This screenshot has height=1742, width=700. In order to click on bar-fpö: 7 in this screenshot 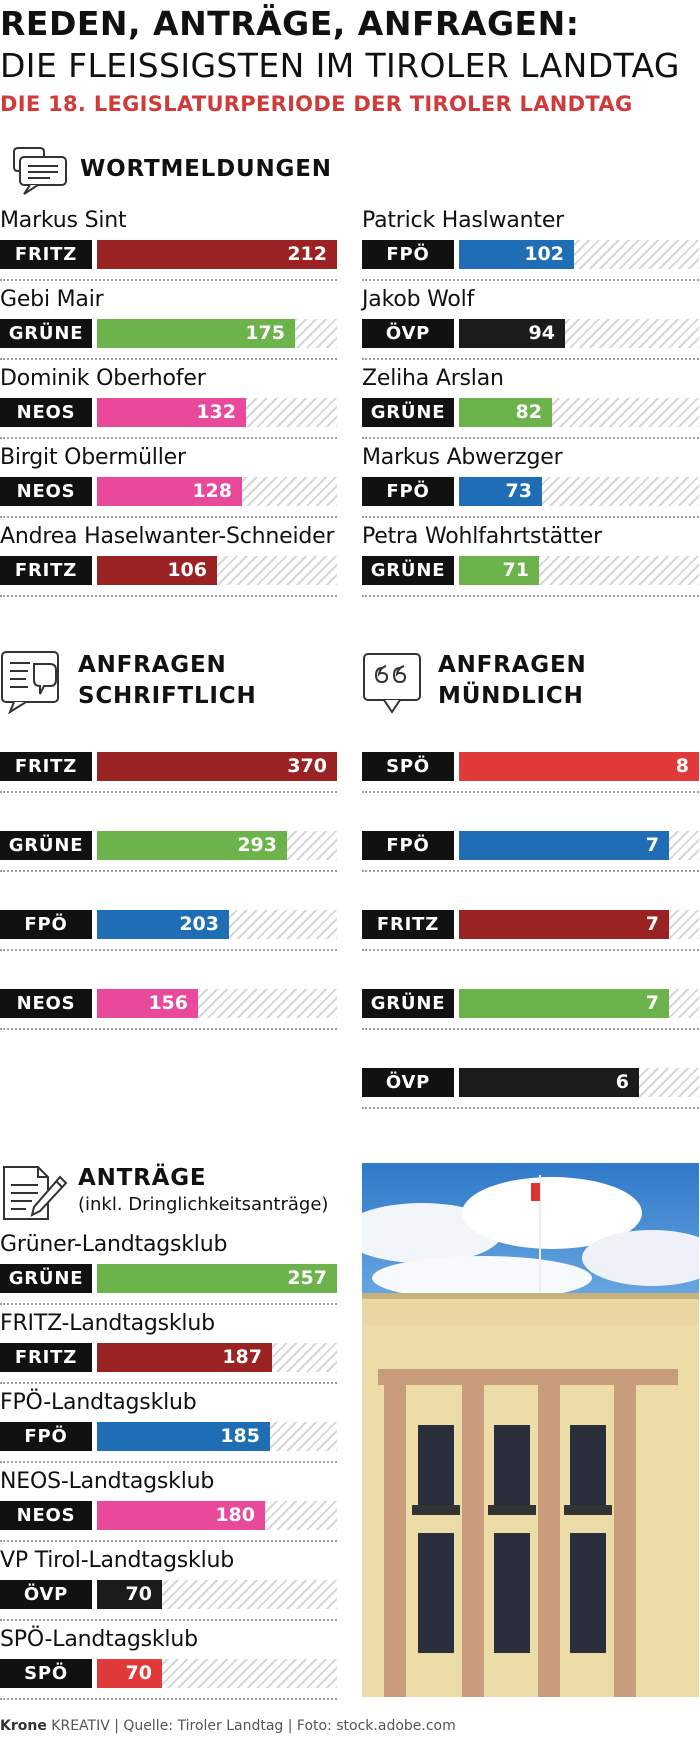, I will do `click(564, 845)`.